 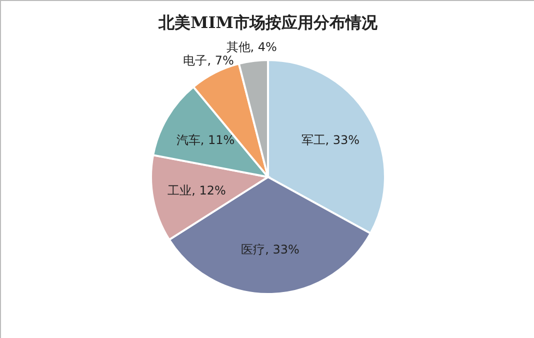 I want to click on chart-title: 北美MIM市场按应用分布情况, so click(x=268, y=22).